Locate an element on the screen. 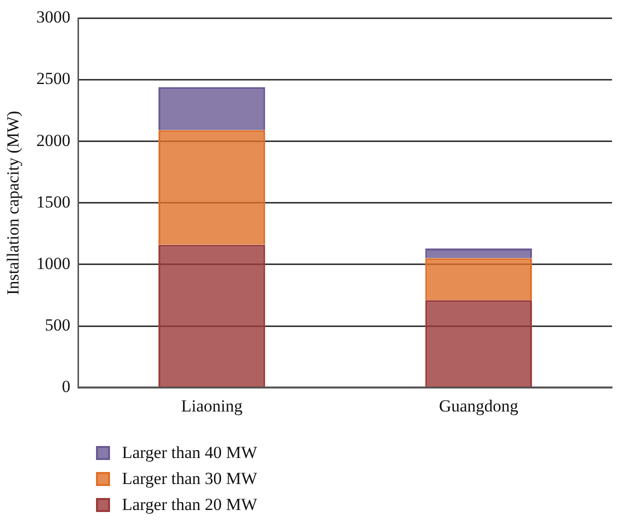  y-tick-label: 0 is located at coordinates (66, 386).